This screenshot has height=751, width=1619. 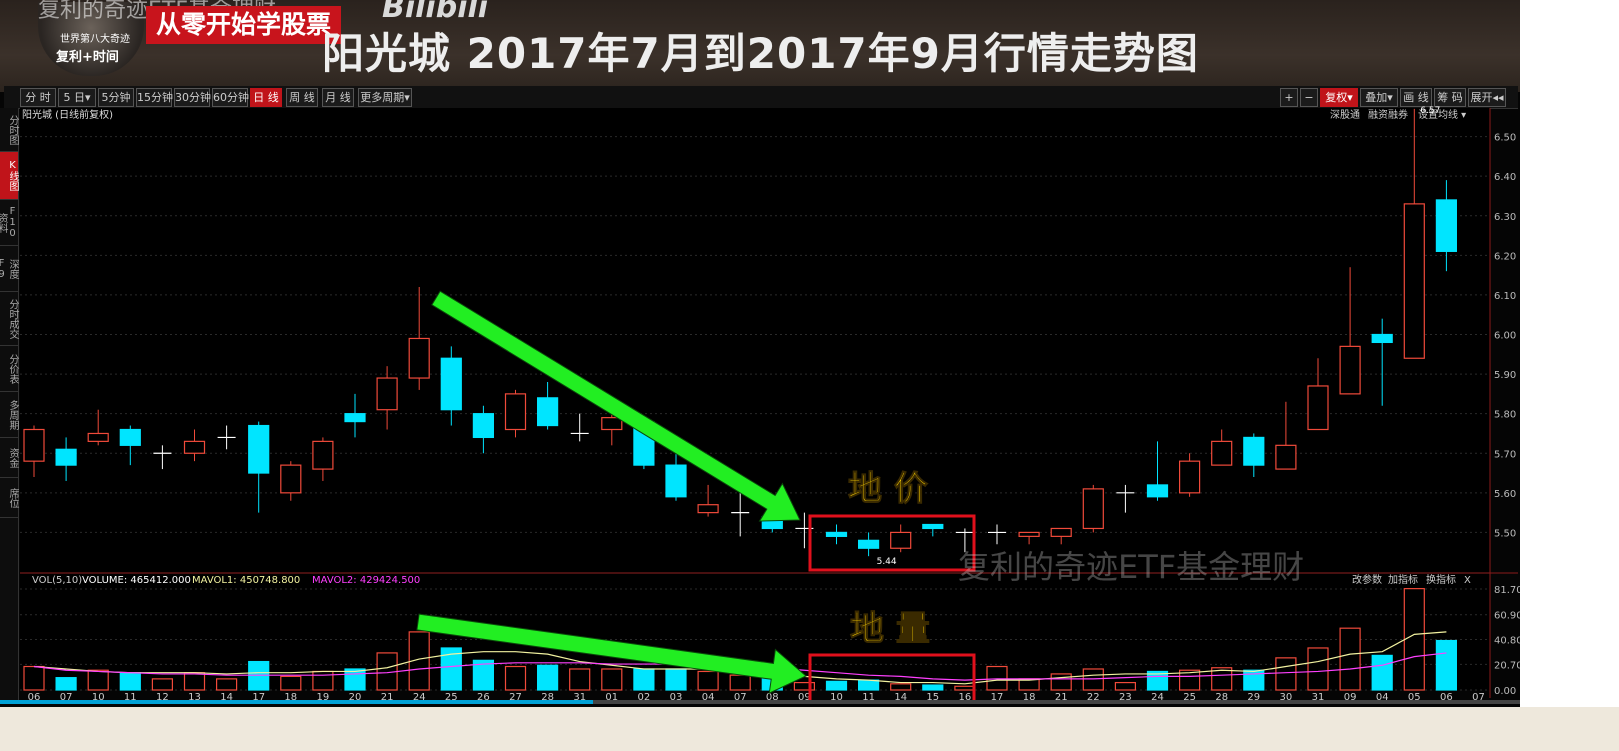 I want to click on toolbar-btn-2: 5分钟, so click(x=116, y=97).